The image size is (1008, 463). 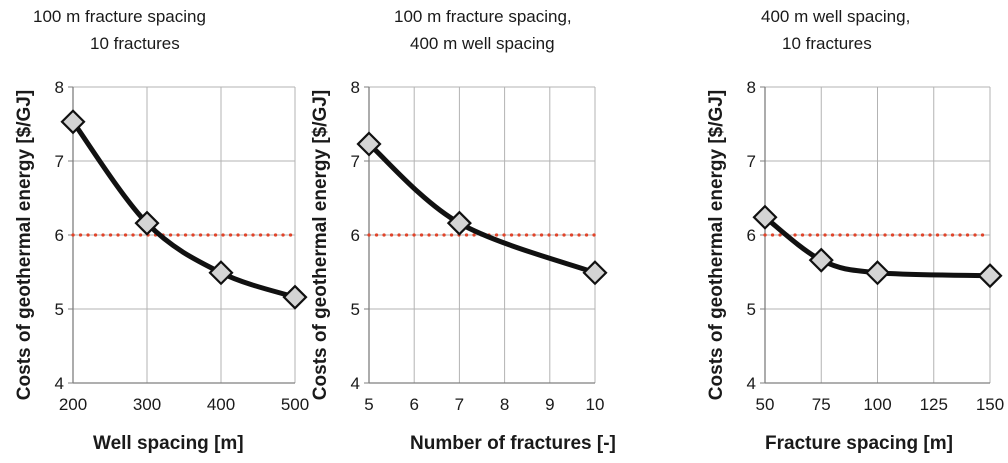 What do you see at coordinates (119, 16) in the screenshot?
I see `chart-title-line-1: 100 m fracture spacing` at bounding box center [119, 16].